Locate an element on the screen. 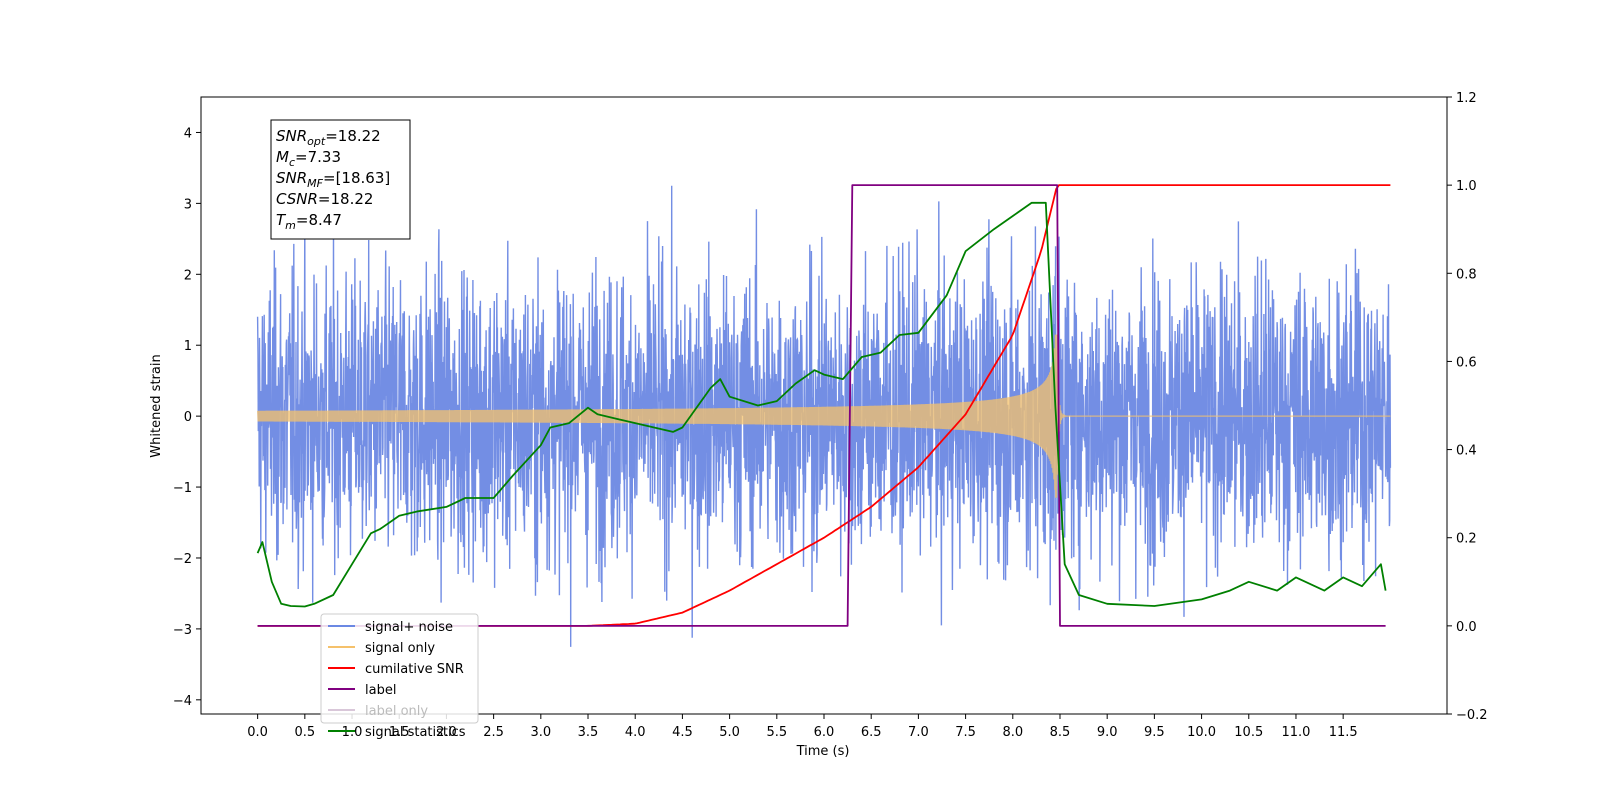 This screenshot has height=800, width=1600. annotation-symbol: T is located at coordinates (281, 220).